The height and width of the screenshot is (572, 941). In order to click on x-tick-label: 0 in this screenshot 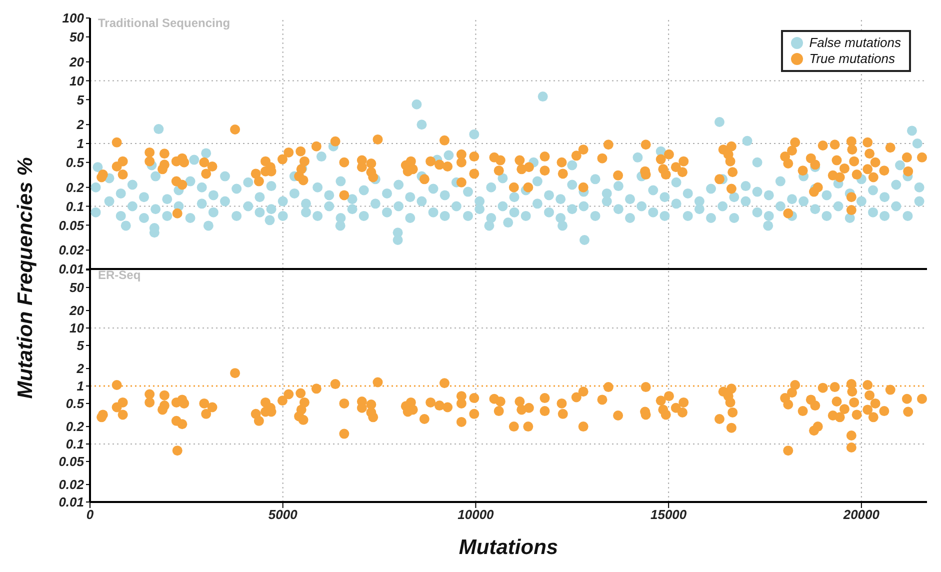, I will do `click(90, 514)`.